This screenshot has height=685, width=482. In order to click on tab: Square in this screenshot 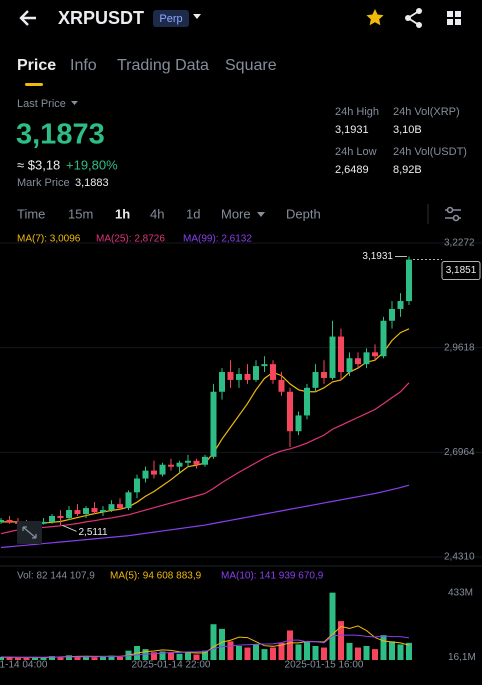, I will do `click(251, 65)`.